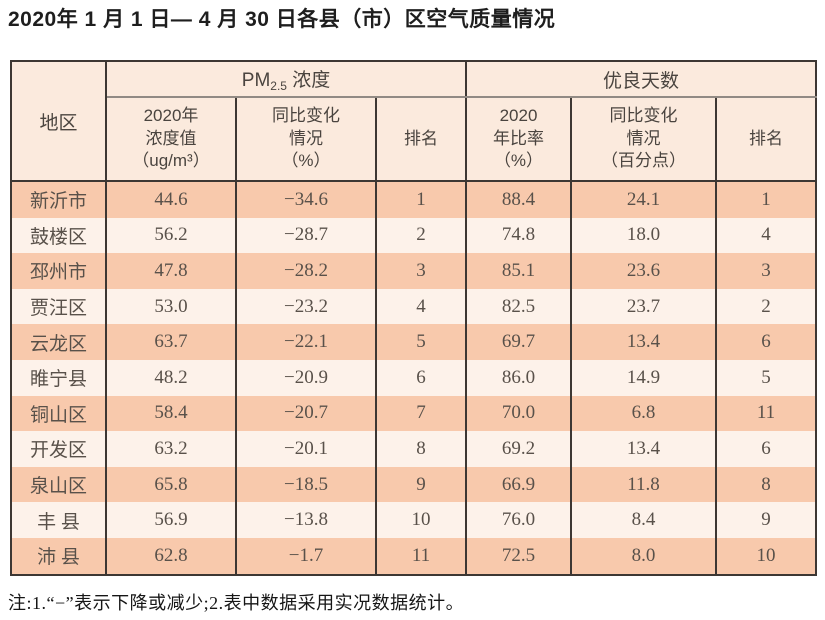 The image size is (825, 620). Describe the element at coordinates (421, 449) in the screenshot. I see `cell-pm-rank: 8` at that location.